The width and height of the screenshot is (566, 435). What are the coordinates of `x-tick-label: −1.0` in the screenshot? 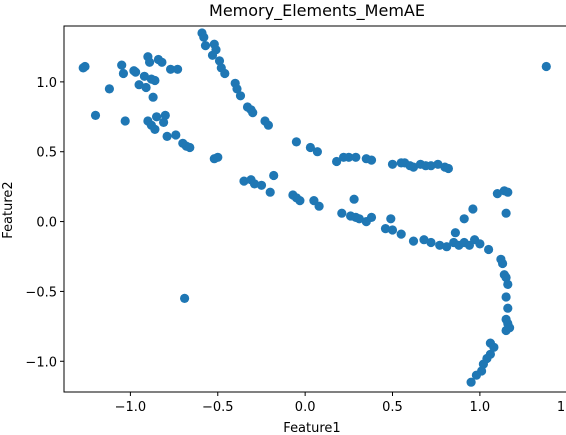 It's located at (131, 407).